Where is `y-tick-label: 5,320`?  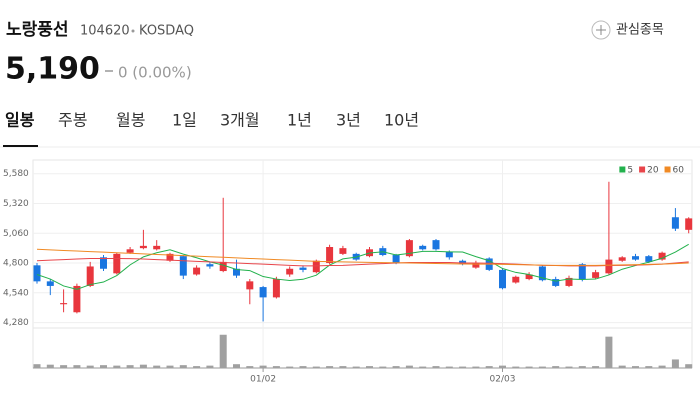
y-tick-label: 5,320 is located at coordinates (16, 204).